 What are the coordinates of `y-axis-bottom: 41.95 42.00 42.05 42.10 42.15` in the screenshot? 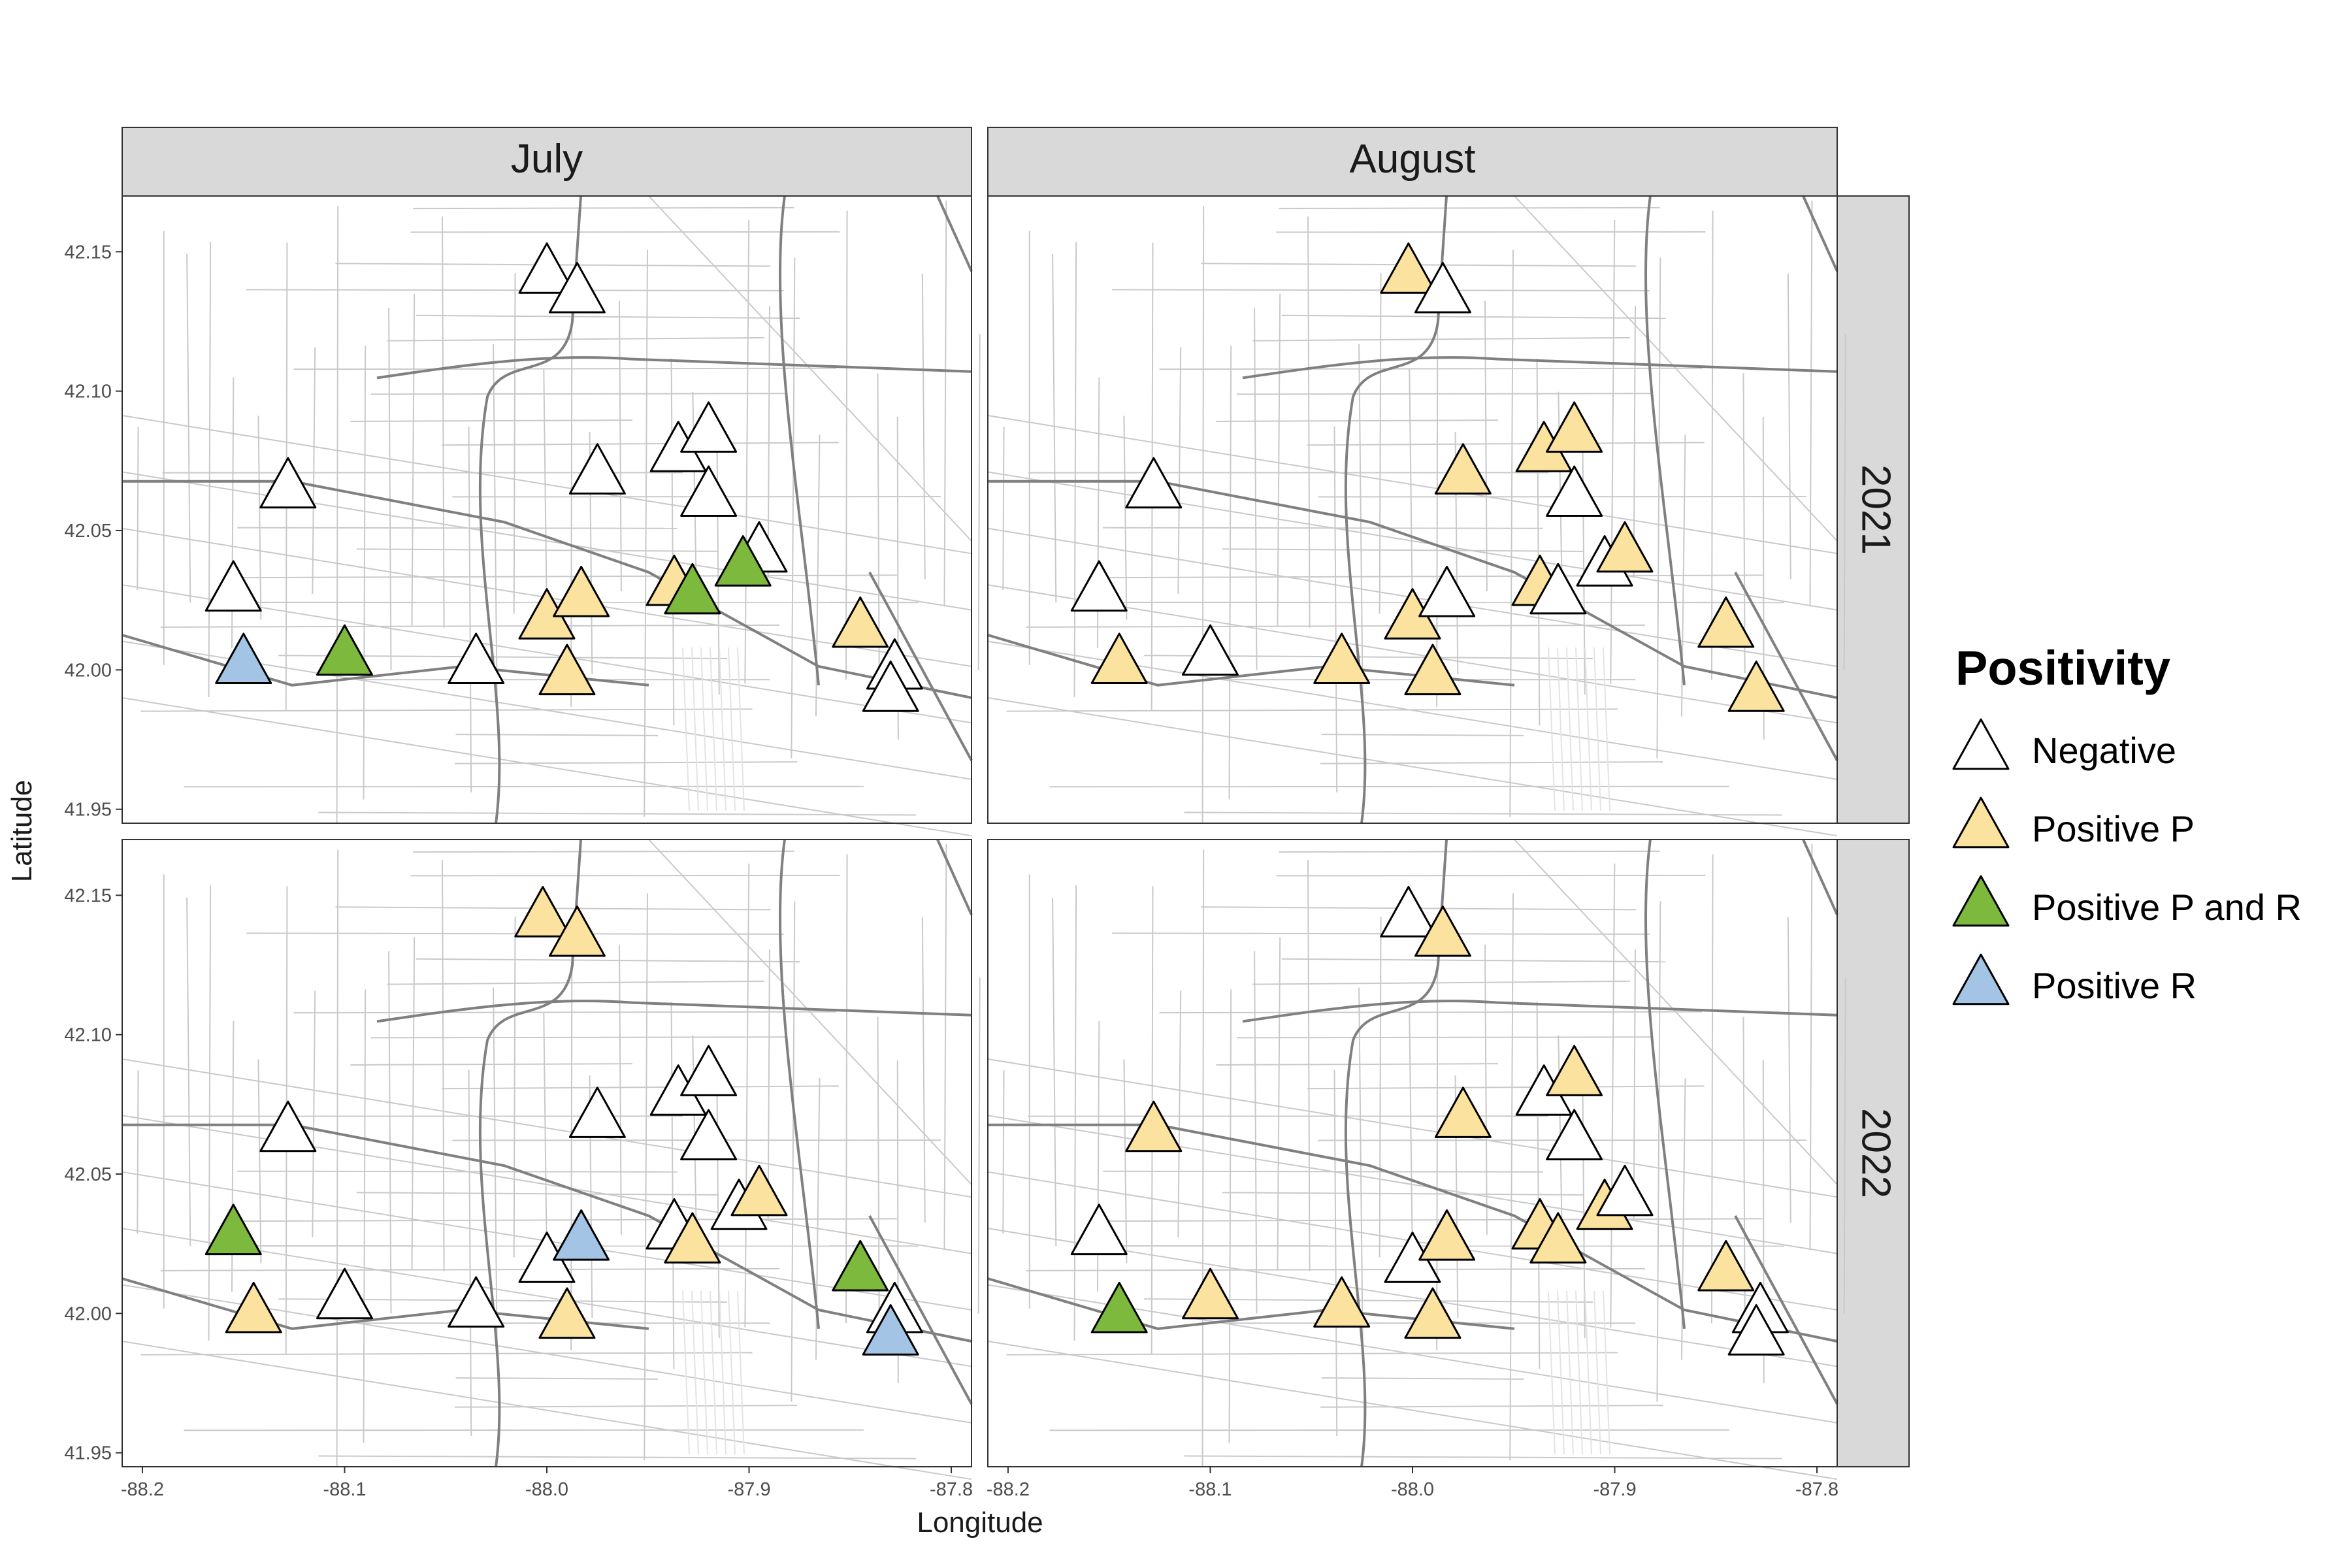 It's located at (93, 1174).